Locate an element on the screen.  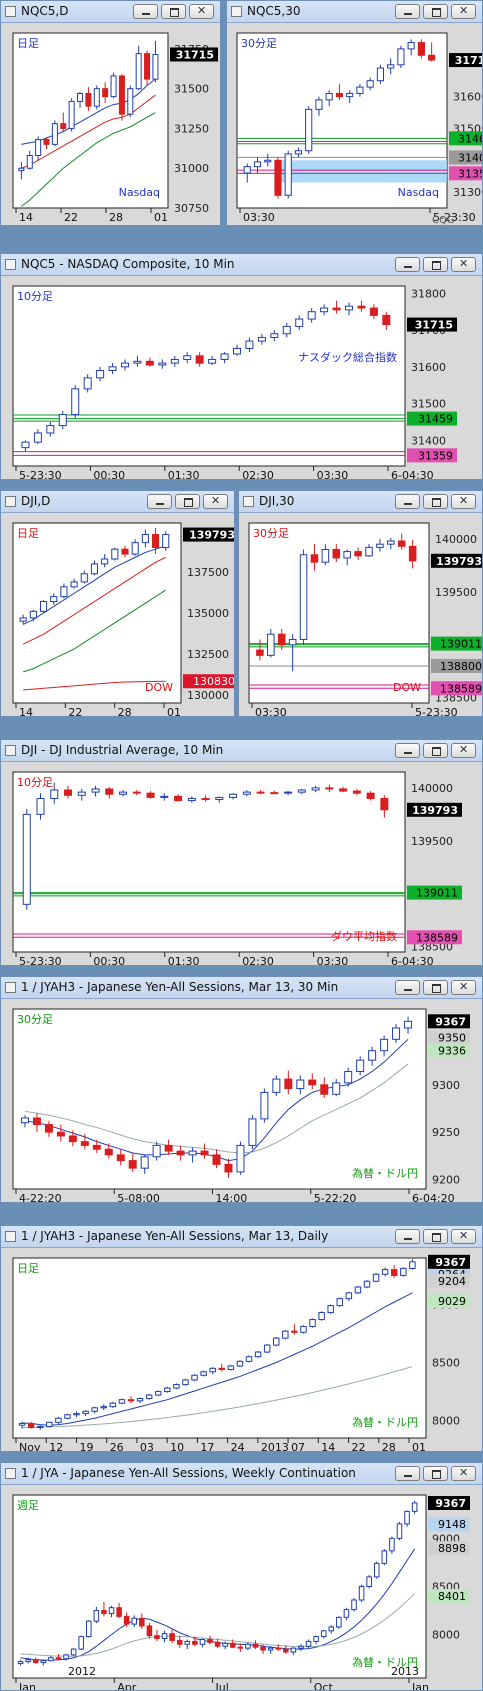
y-tick-label: 139500 is located at coordinates (432, 841).